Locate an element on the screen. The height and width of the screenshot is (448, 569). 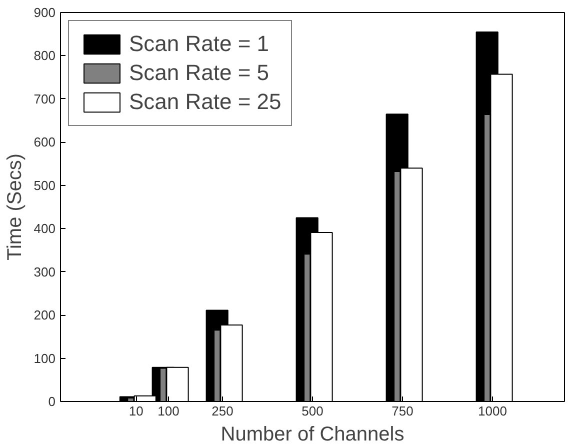
x-tick-label: 250 is located at coordinates (223, 411).